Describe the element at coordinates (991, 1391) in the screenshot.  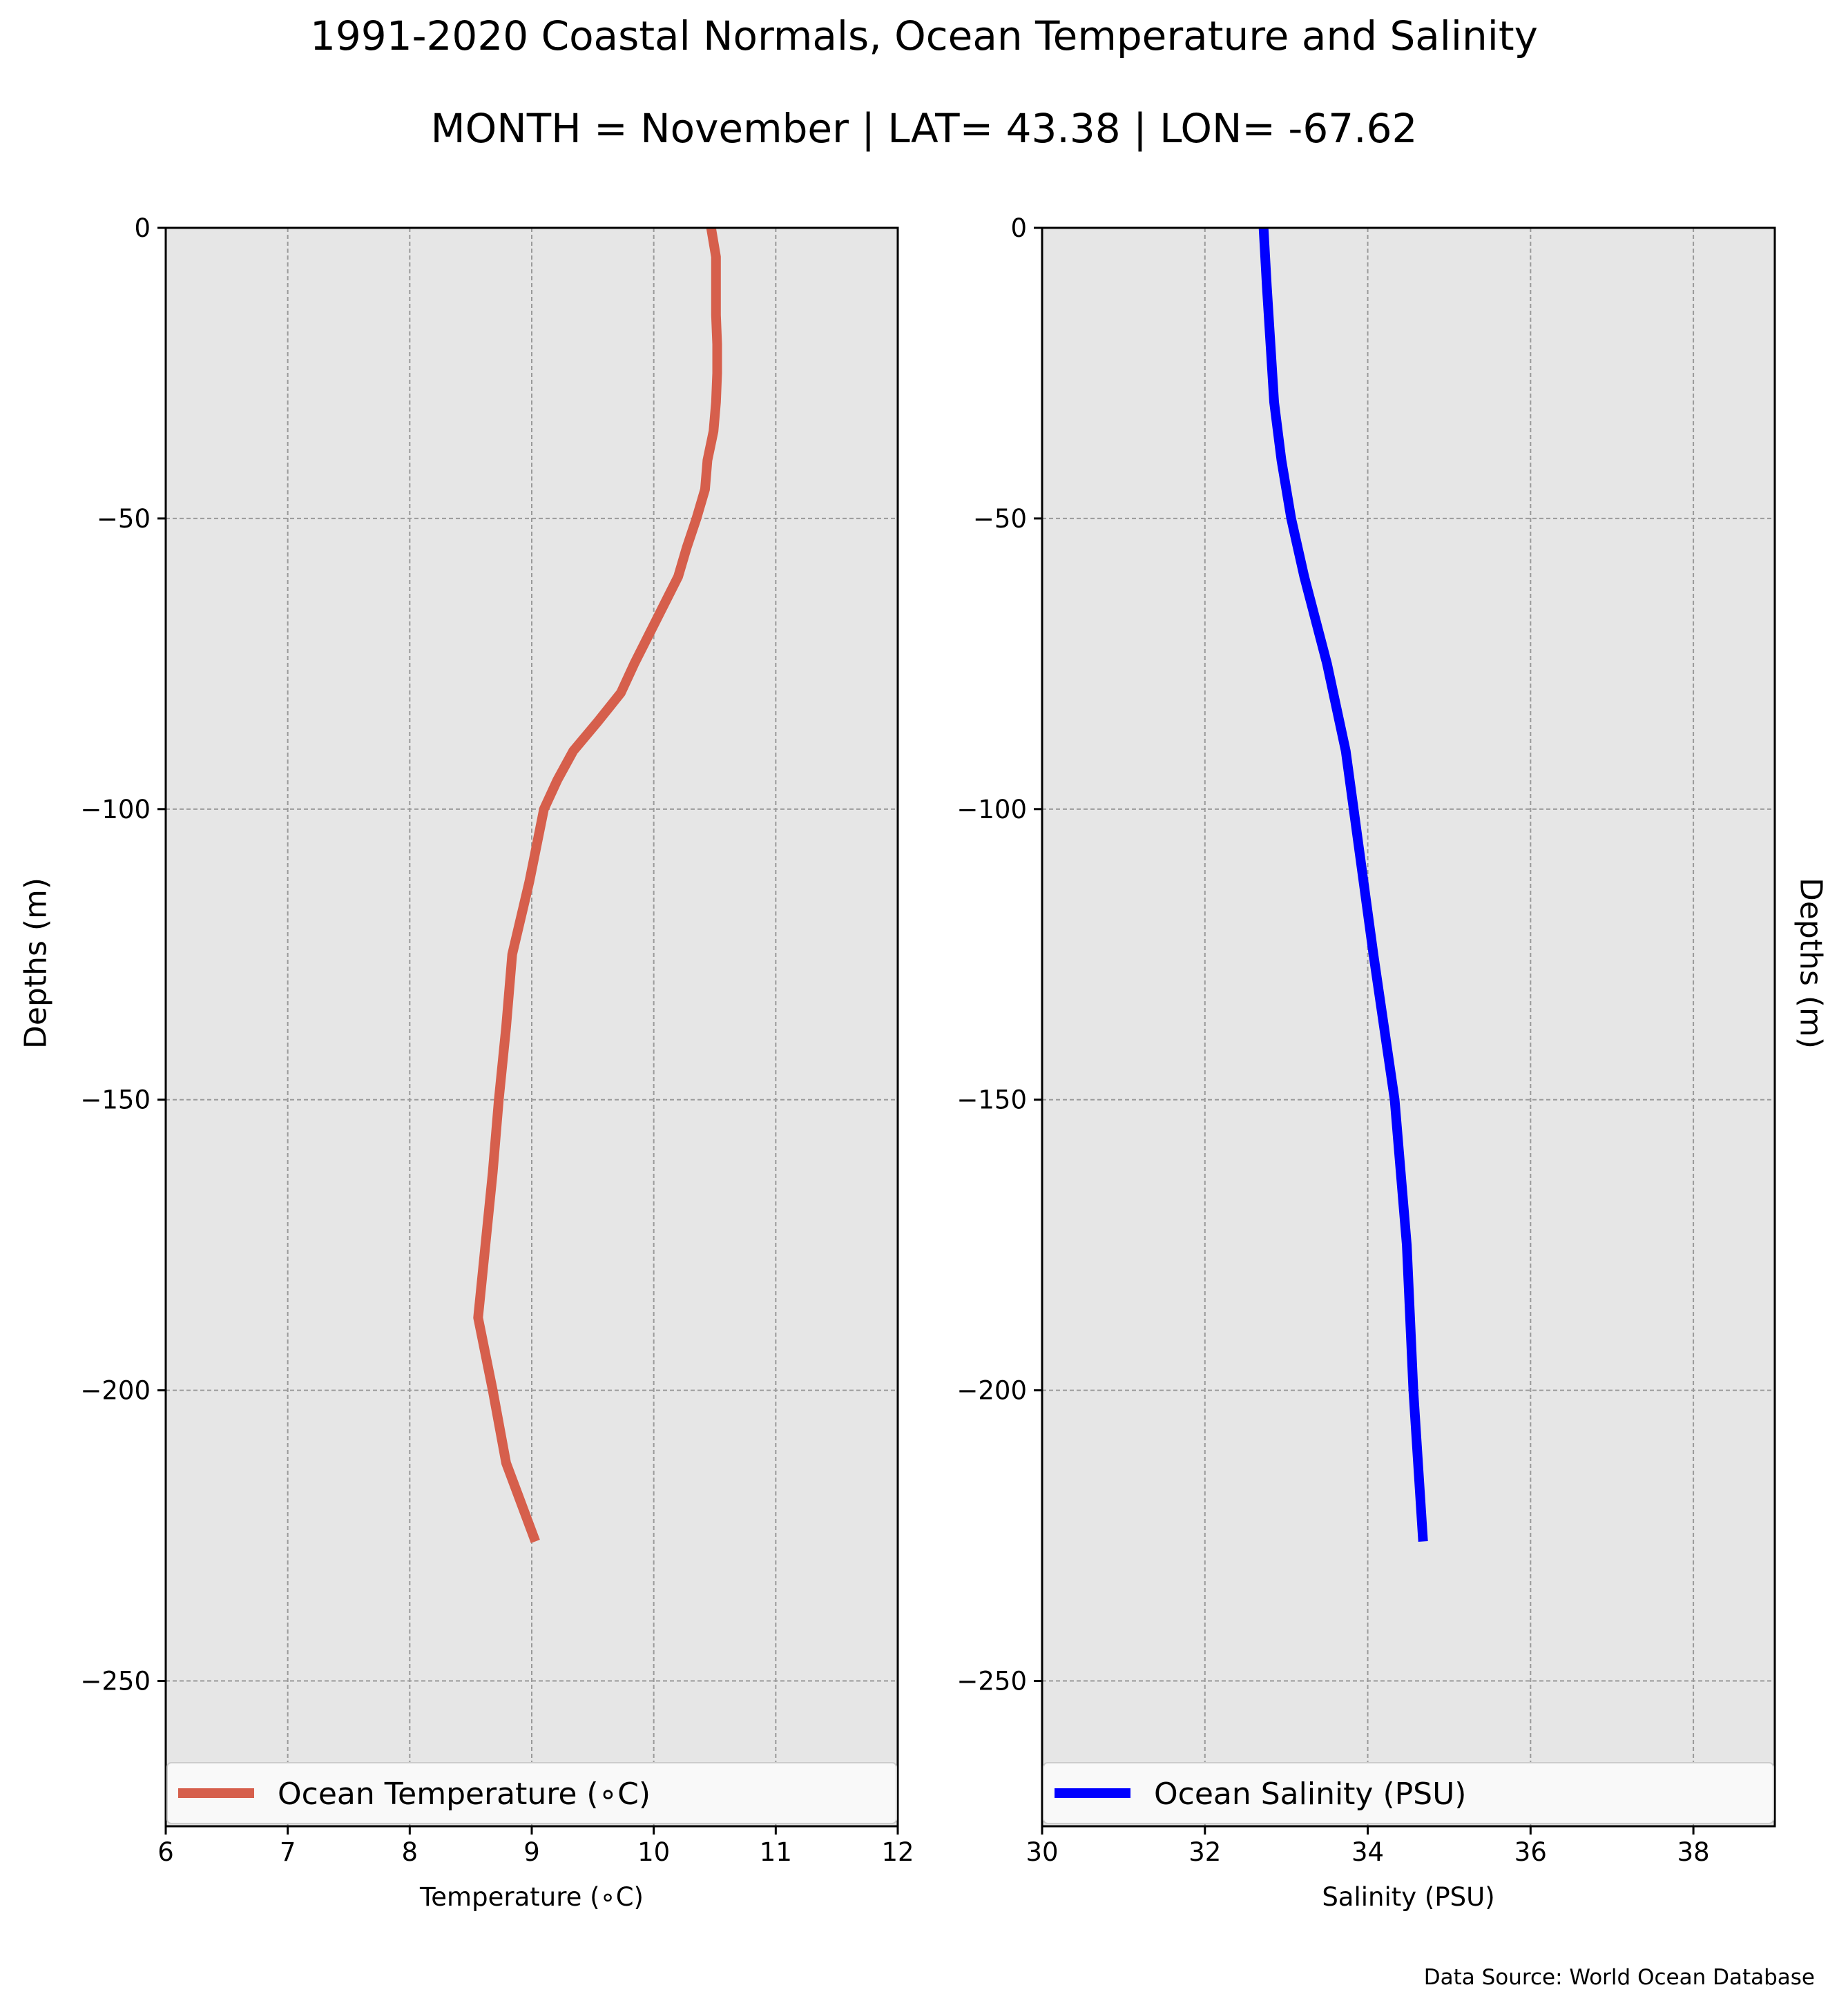
I see `salinity-y-tick-label: −200` at that location.